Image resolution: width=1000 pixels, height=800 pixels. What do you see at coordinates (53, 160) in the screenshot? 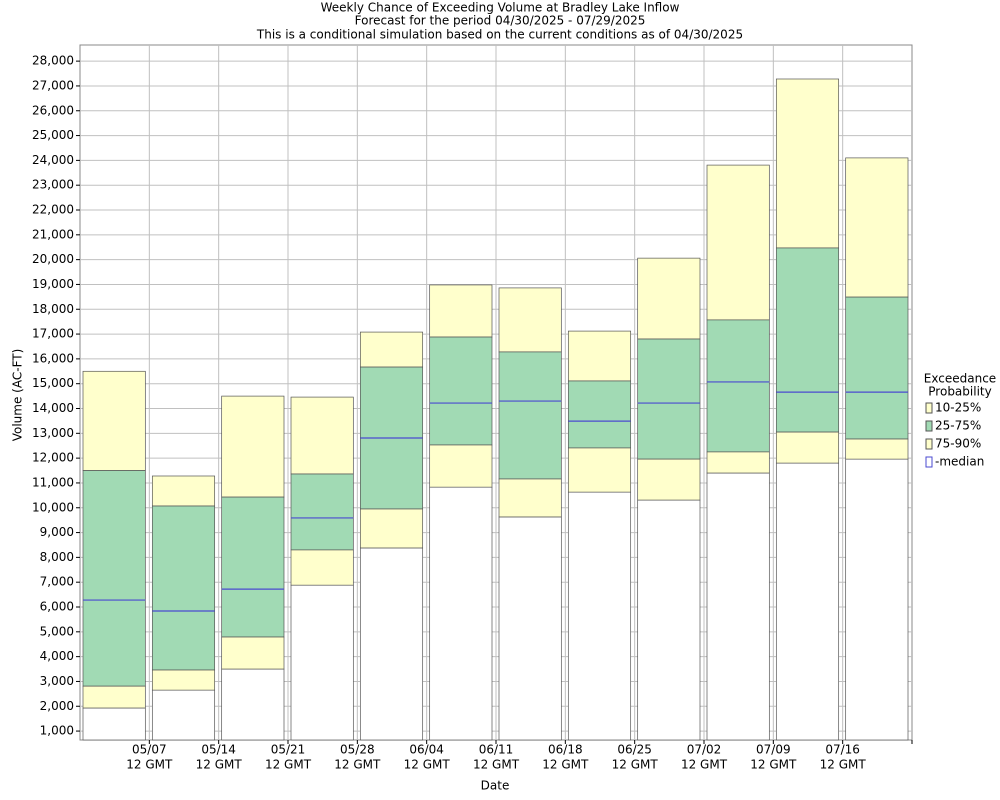
I see `y-tick-label: 24,000` at bounding box center [53, 160].